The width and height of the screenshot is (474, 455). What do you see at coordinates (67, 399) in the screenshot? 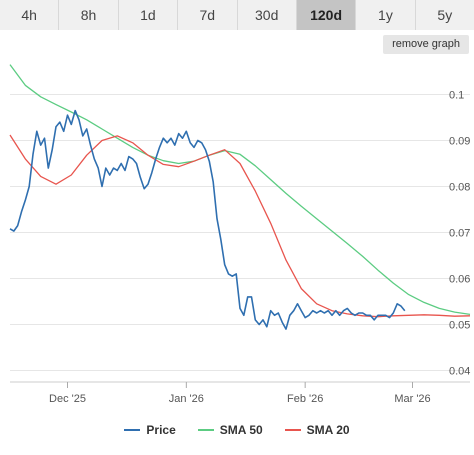
I see `x-tick-label: Dec '25` at bounding box center [67, 399].